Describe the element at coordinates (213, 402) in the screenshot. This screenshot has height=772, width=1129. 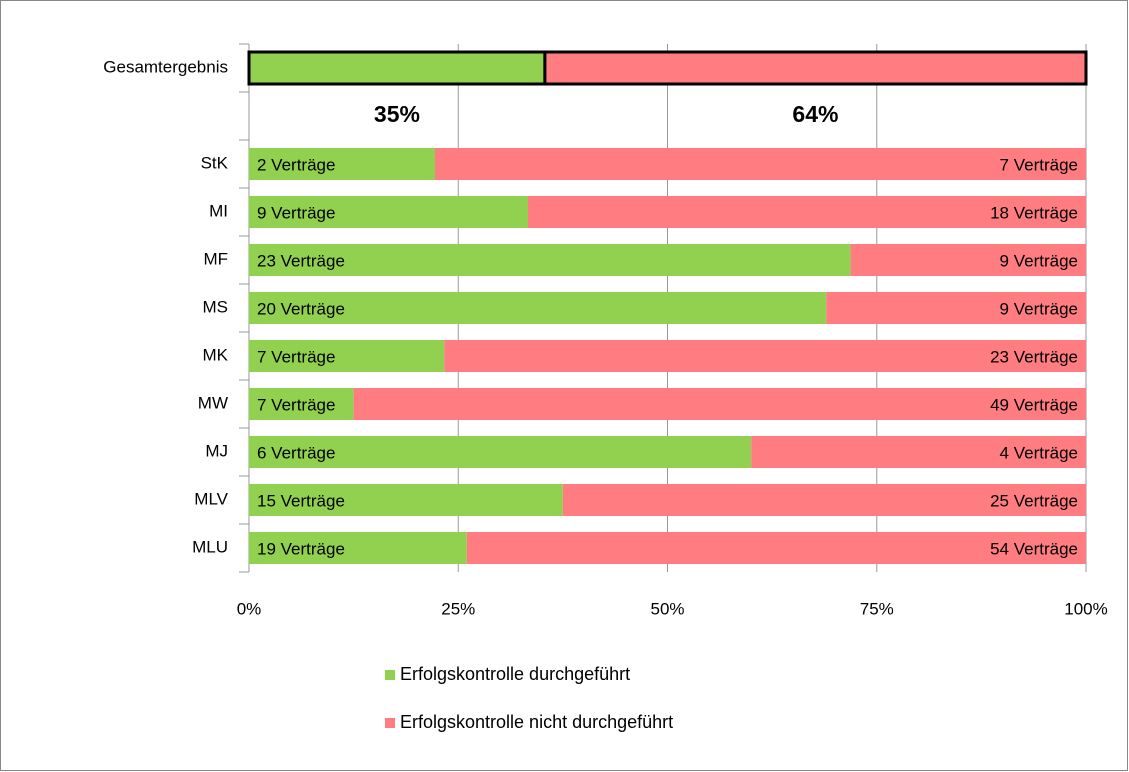
I see `y-tick-label: MW` at that location.